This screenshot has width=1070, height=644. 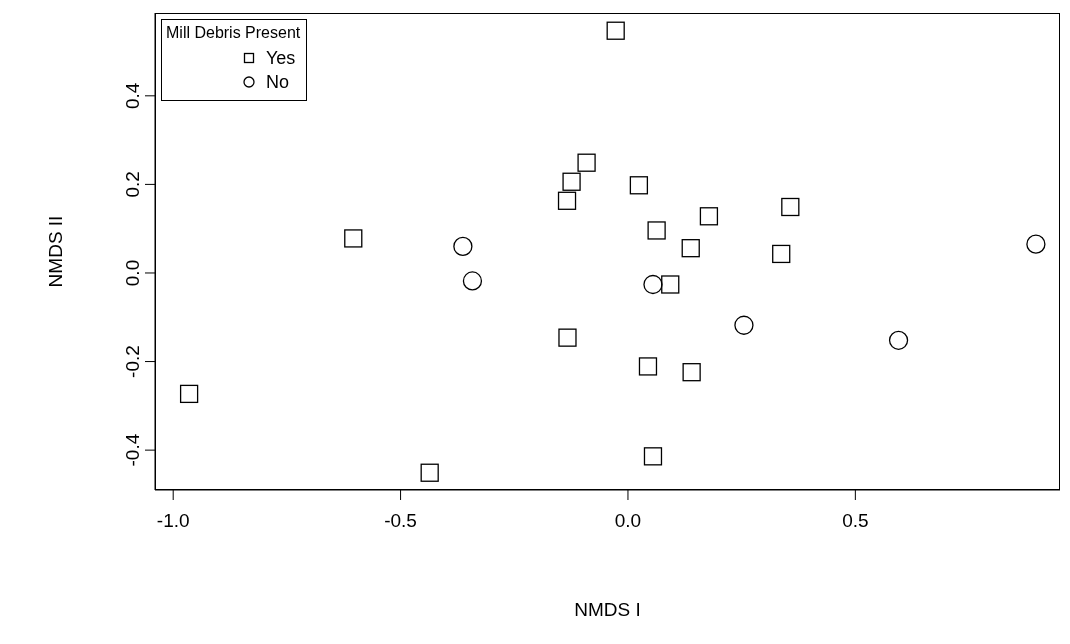 I want to click on x-tick-label: 0.5, so click(x=855, y=521).